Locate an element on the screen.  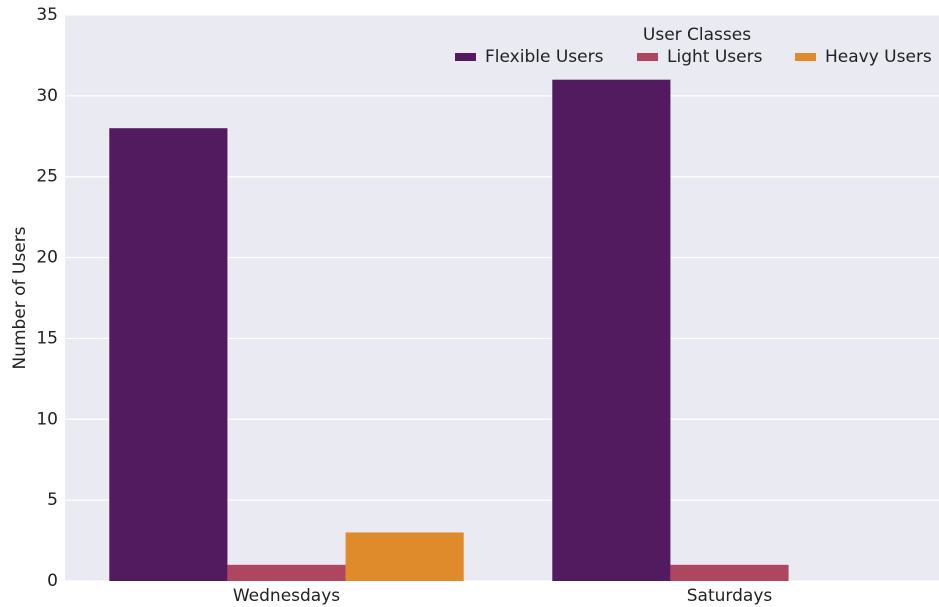
legend-label: Flexible Users is located at coordinates (544, 57).